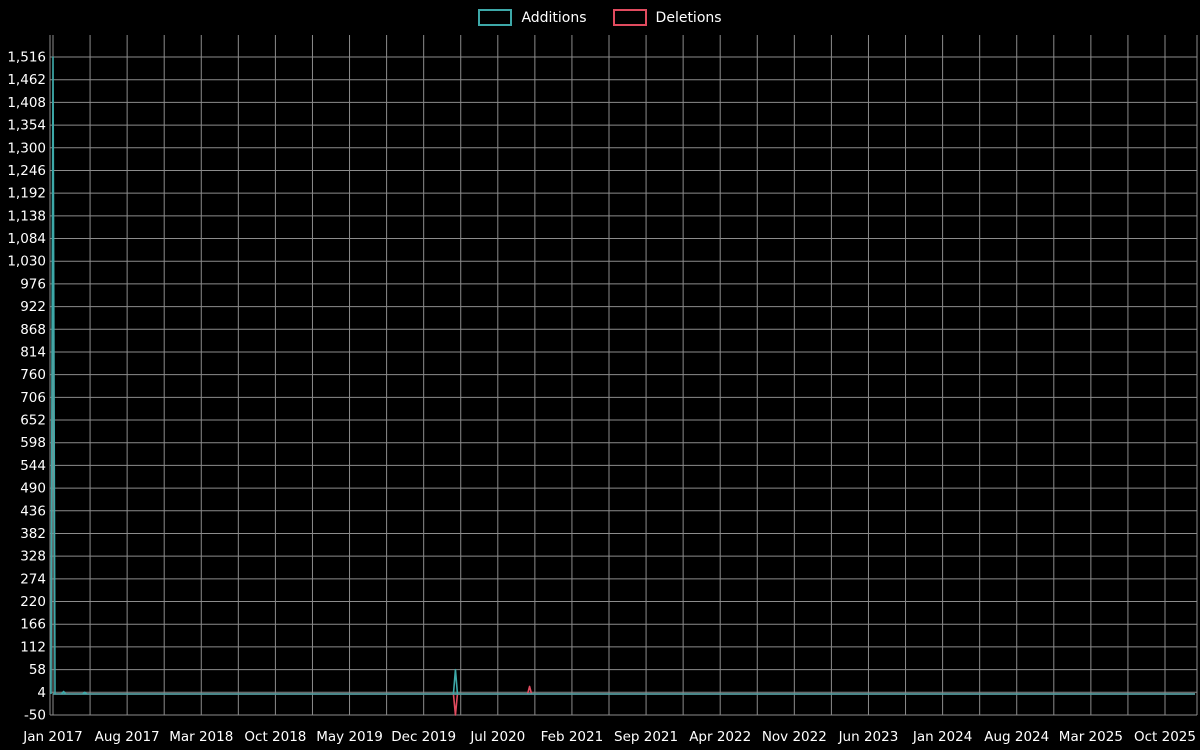  I want to click on x-tick-label: Jun 2023, so click(868, 737).